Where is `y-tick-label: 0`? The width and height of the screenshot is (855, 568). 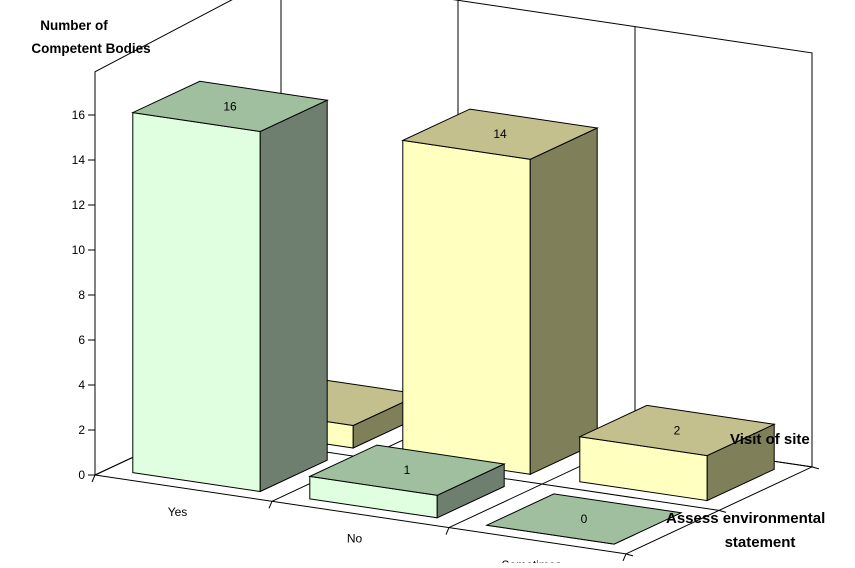 y-tick-label: 0 is located at coordinates (81, 475).